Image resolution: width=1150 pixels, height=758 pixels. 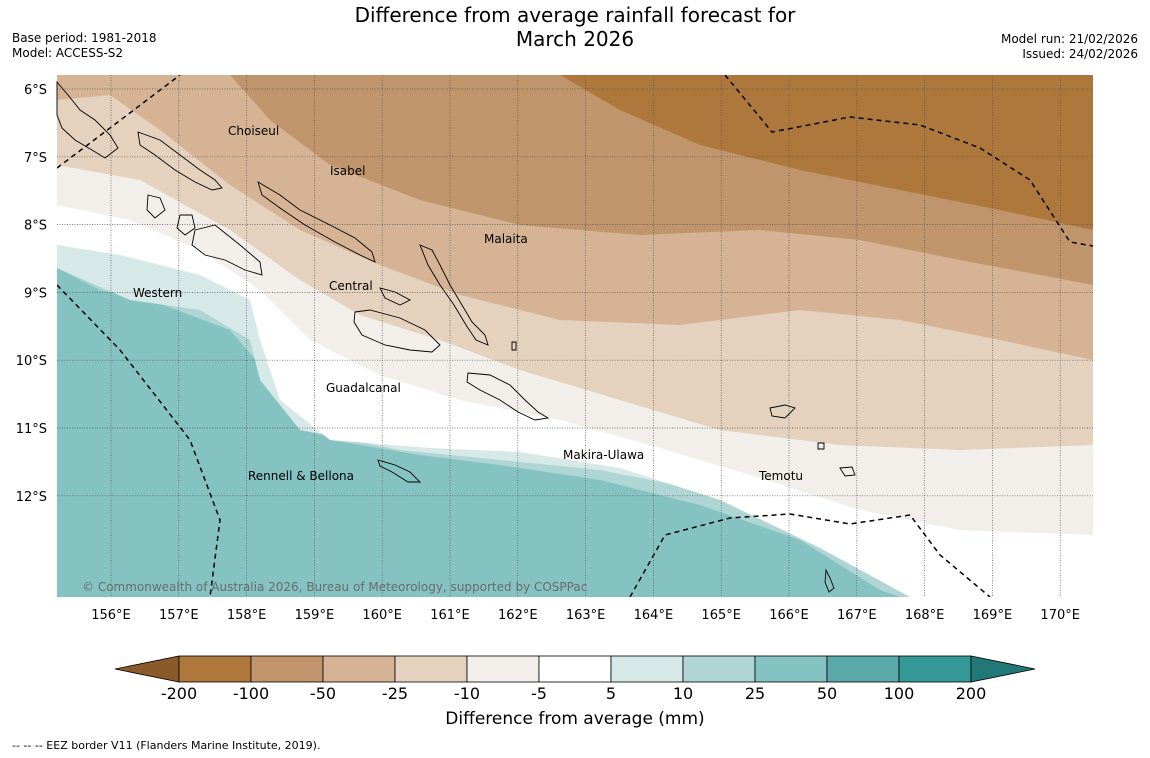 I want to click on colorbar-tick-label: -25, so click(x=395, y=693).